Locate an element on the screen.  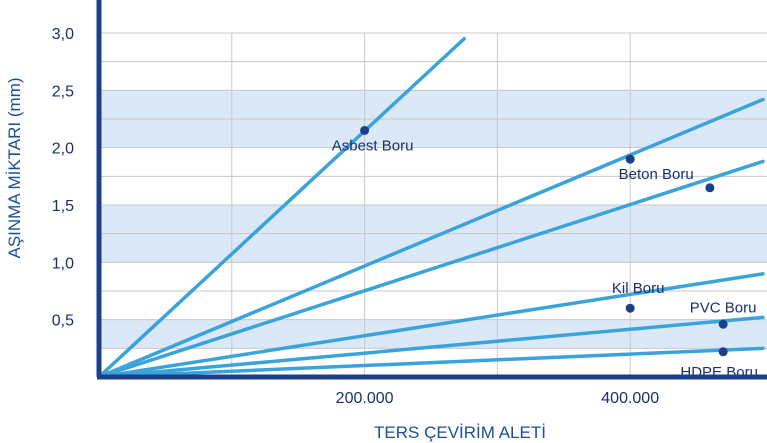
y-tick-label: 1,0 is located at coordinates (63, 263).